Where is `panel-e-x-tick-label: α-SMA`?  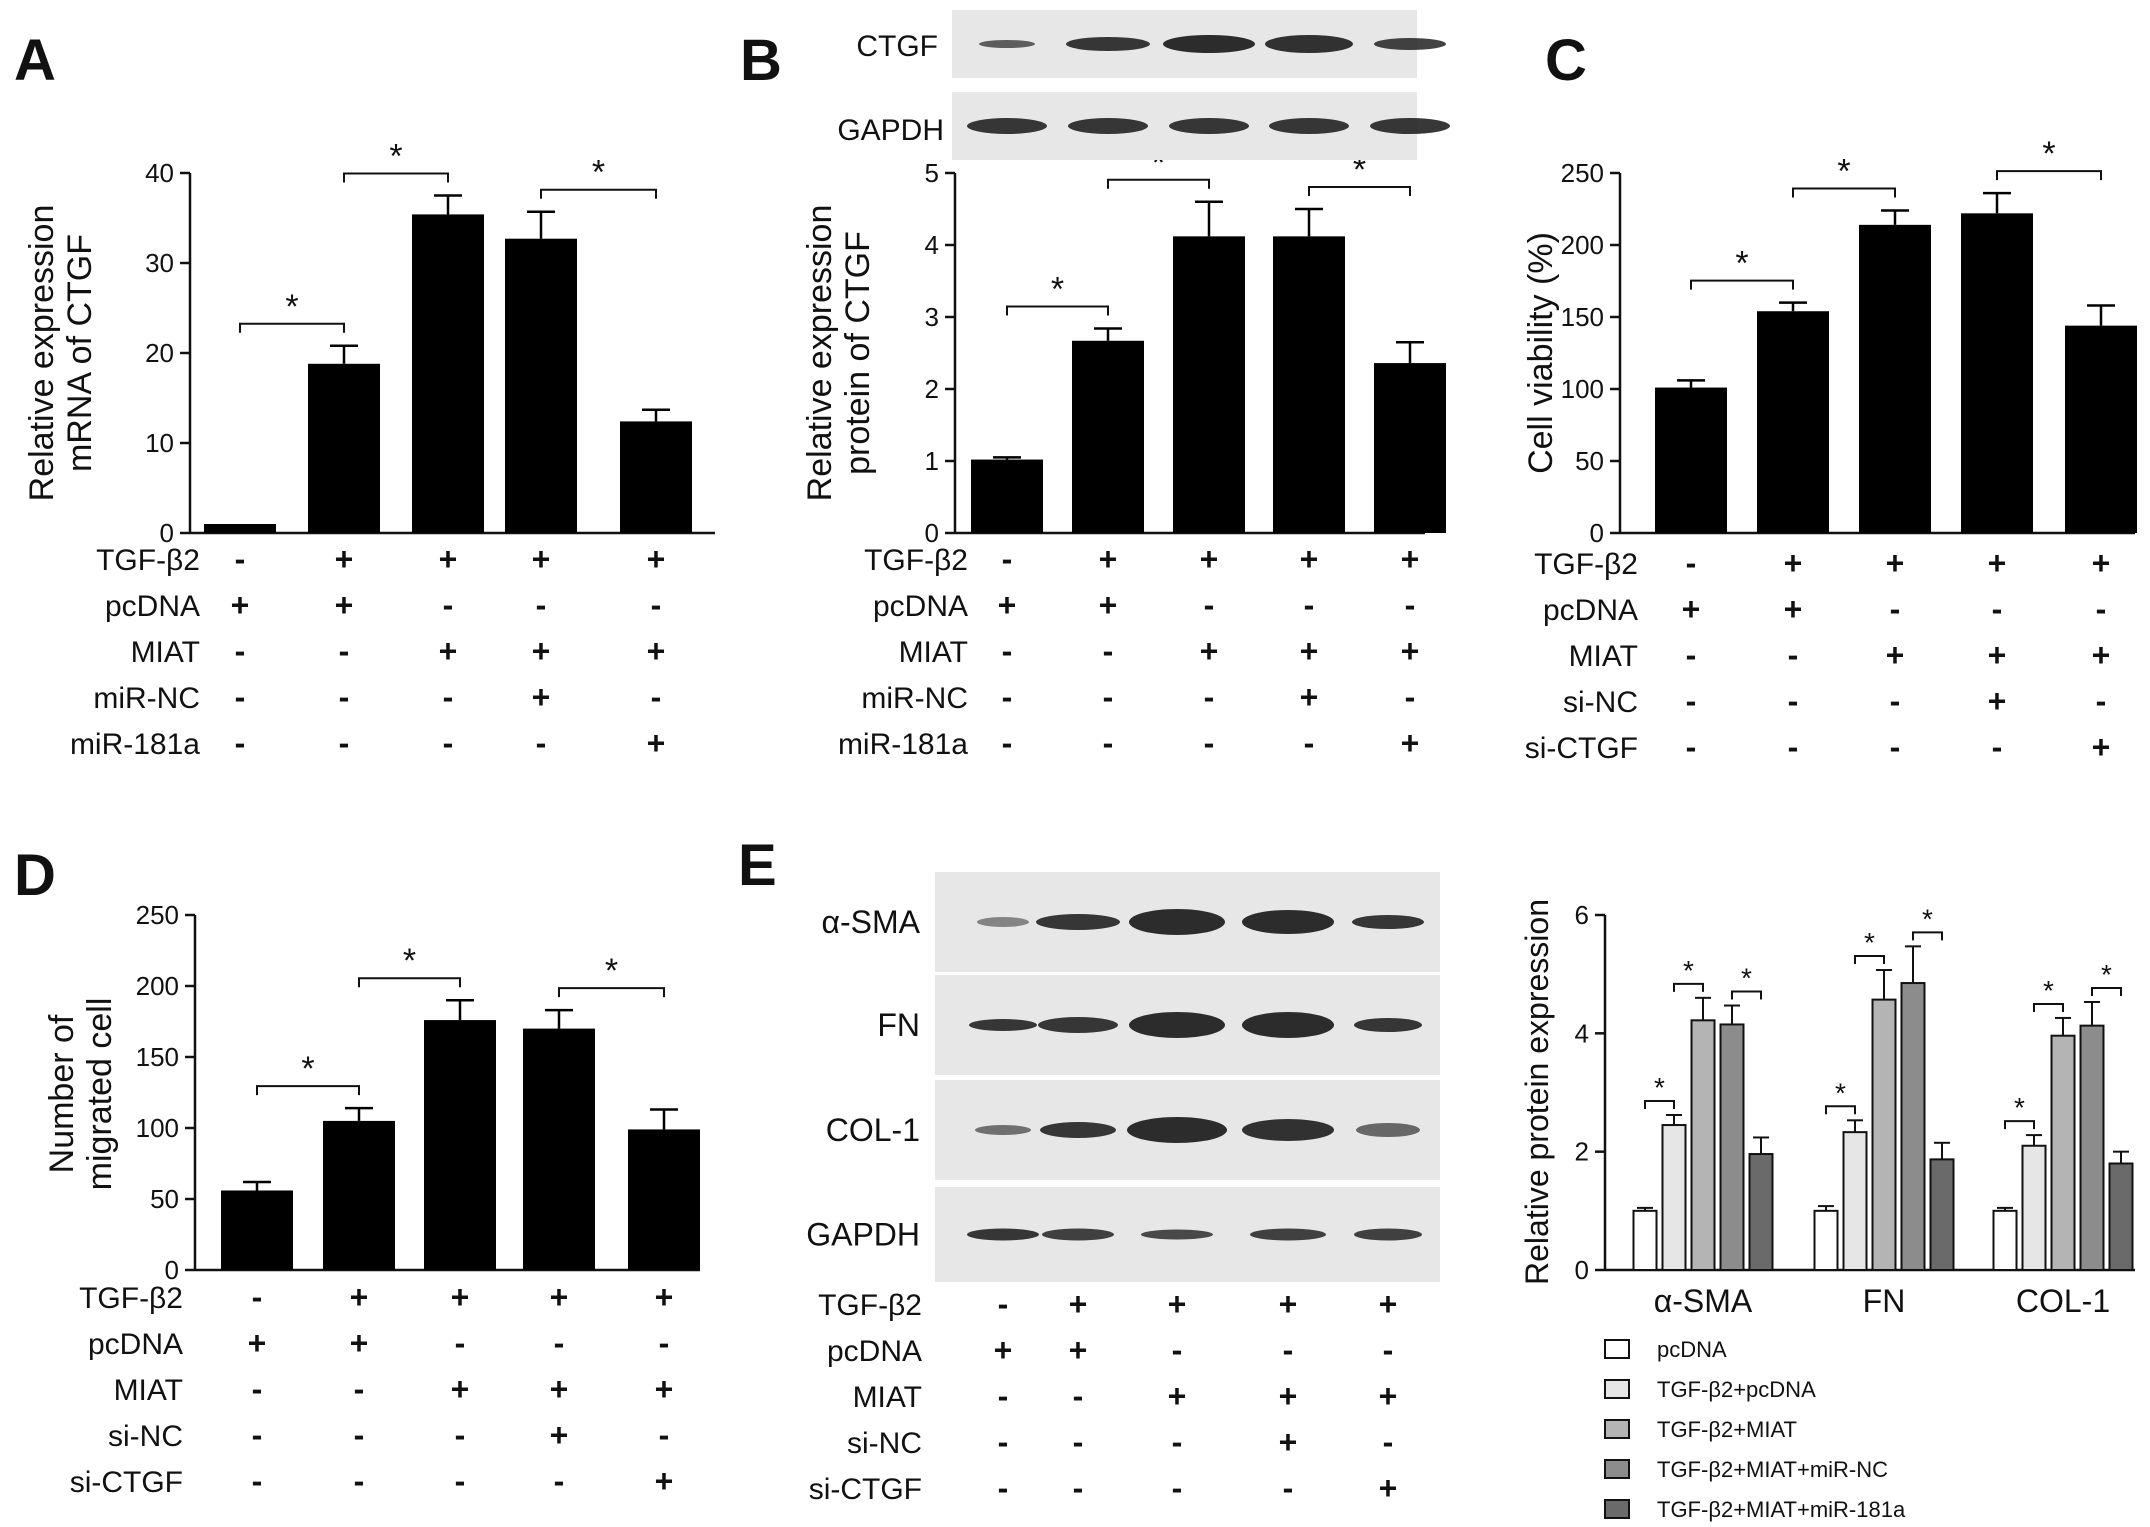
panel-e-x-tick-label: α-SMA is located at coordinates (1703, 1301).